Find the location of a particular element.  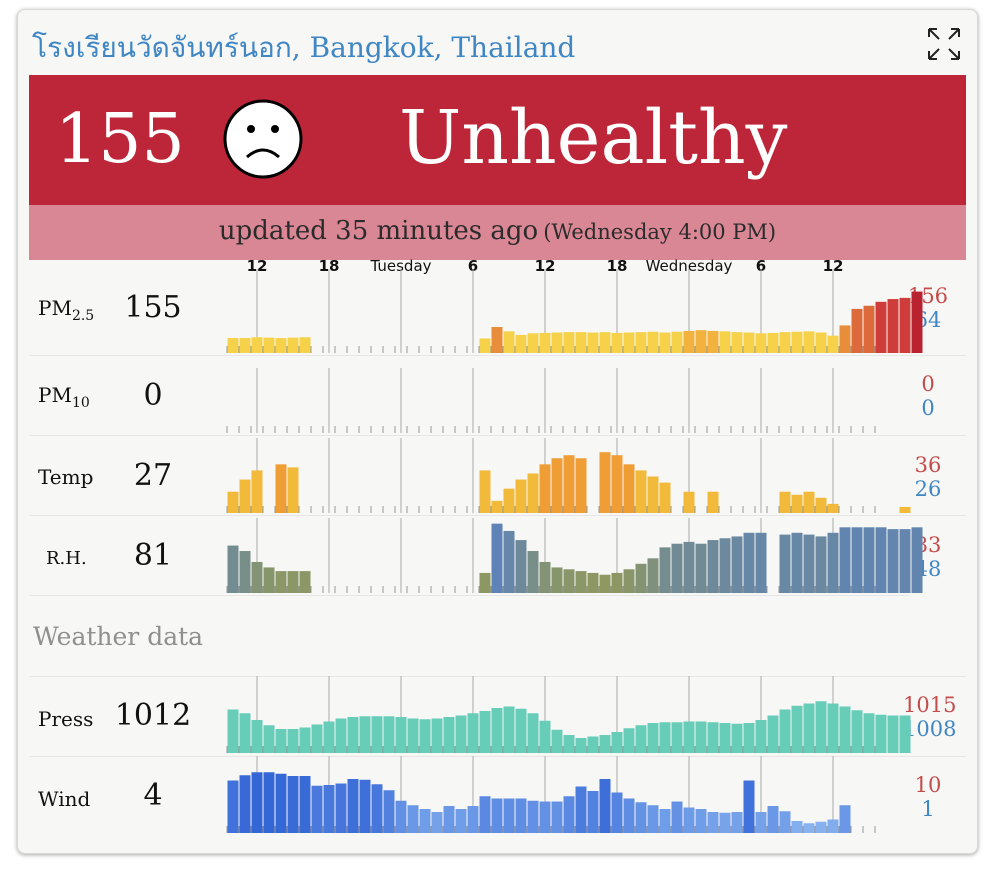

temp-label: Temp is located at coordinates (66, 477).